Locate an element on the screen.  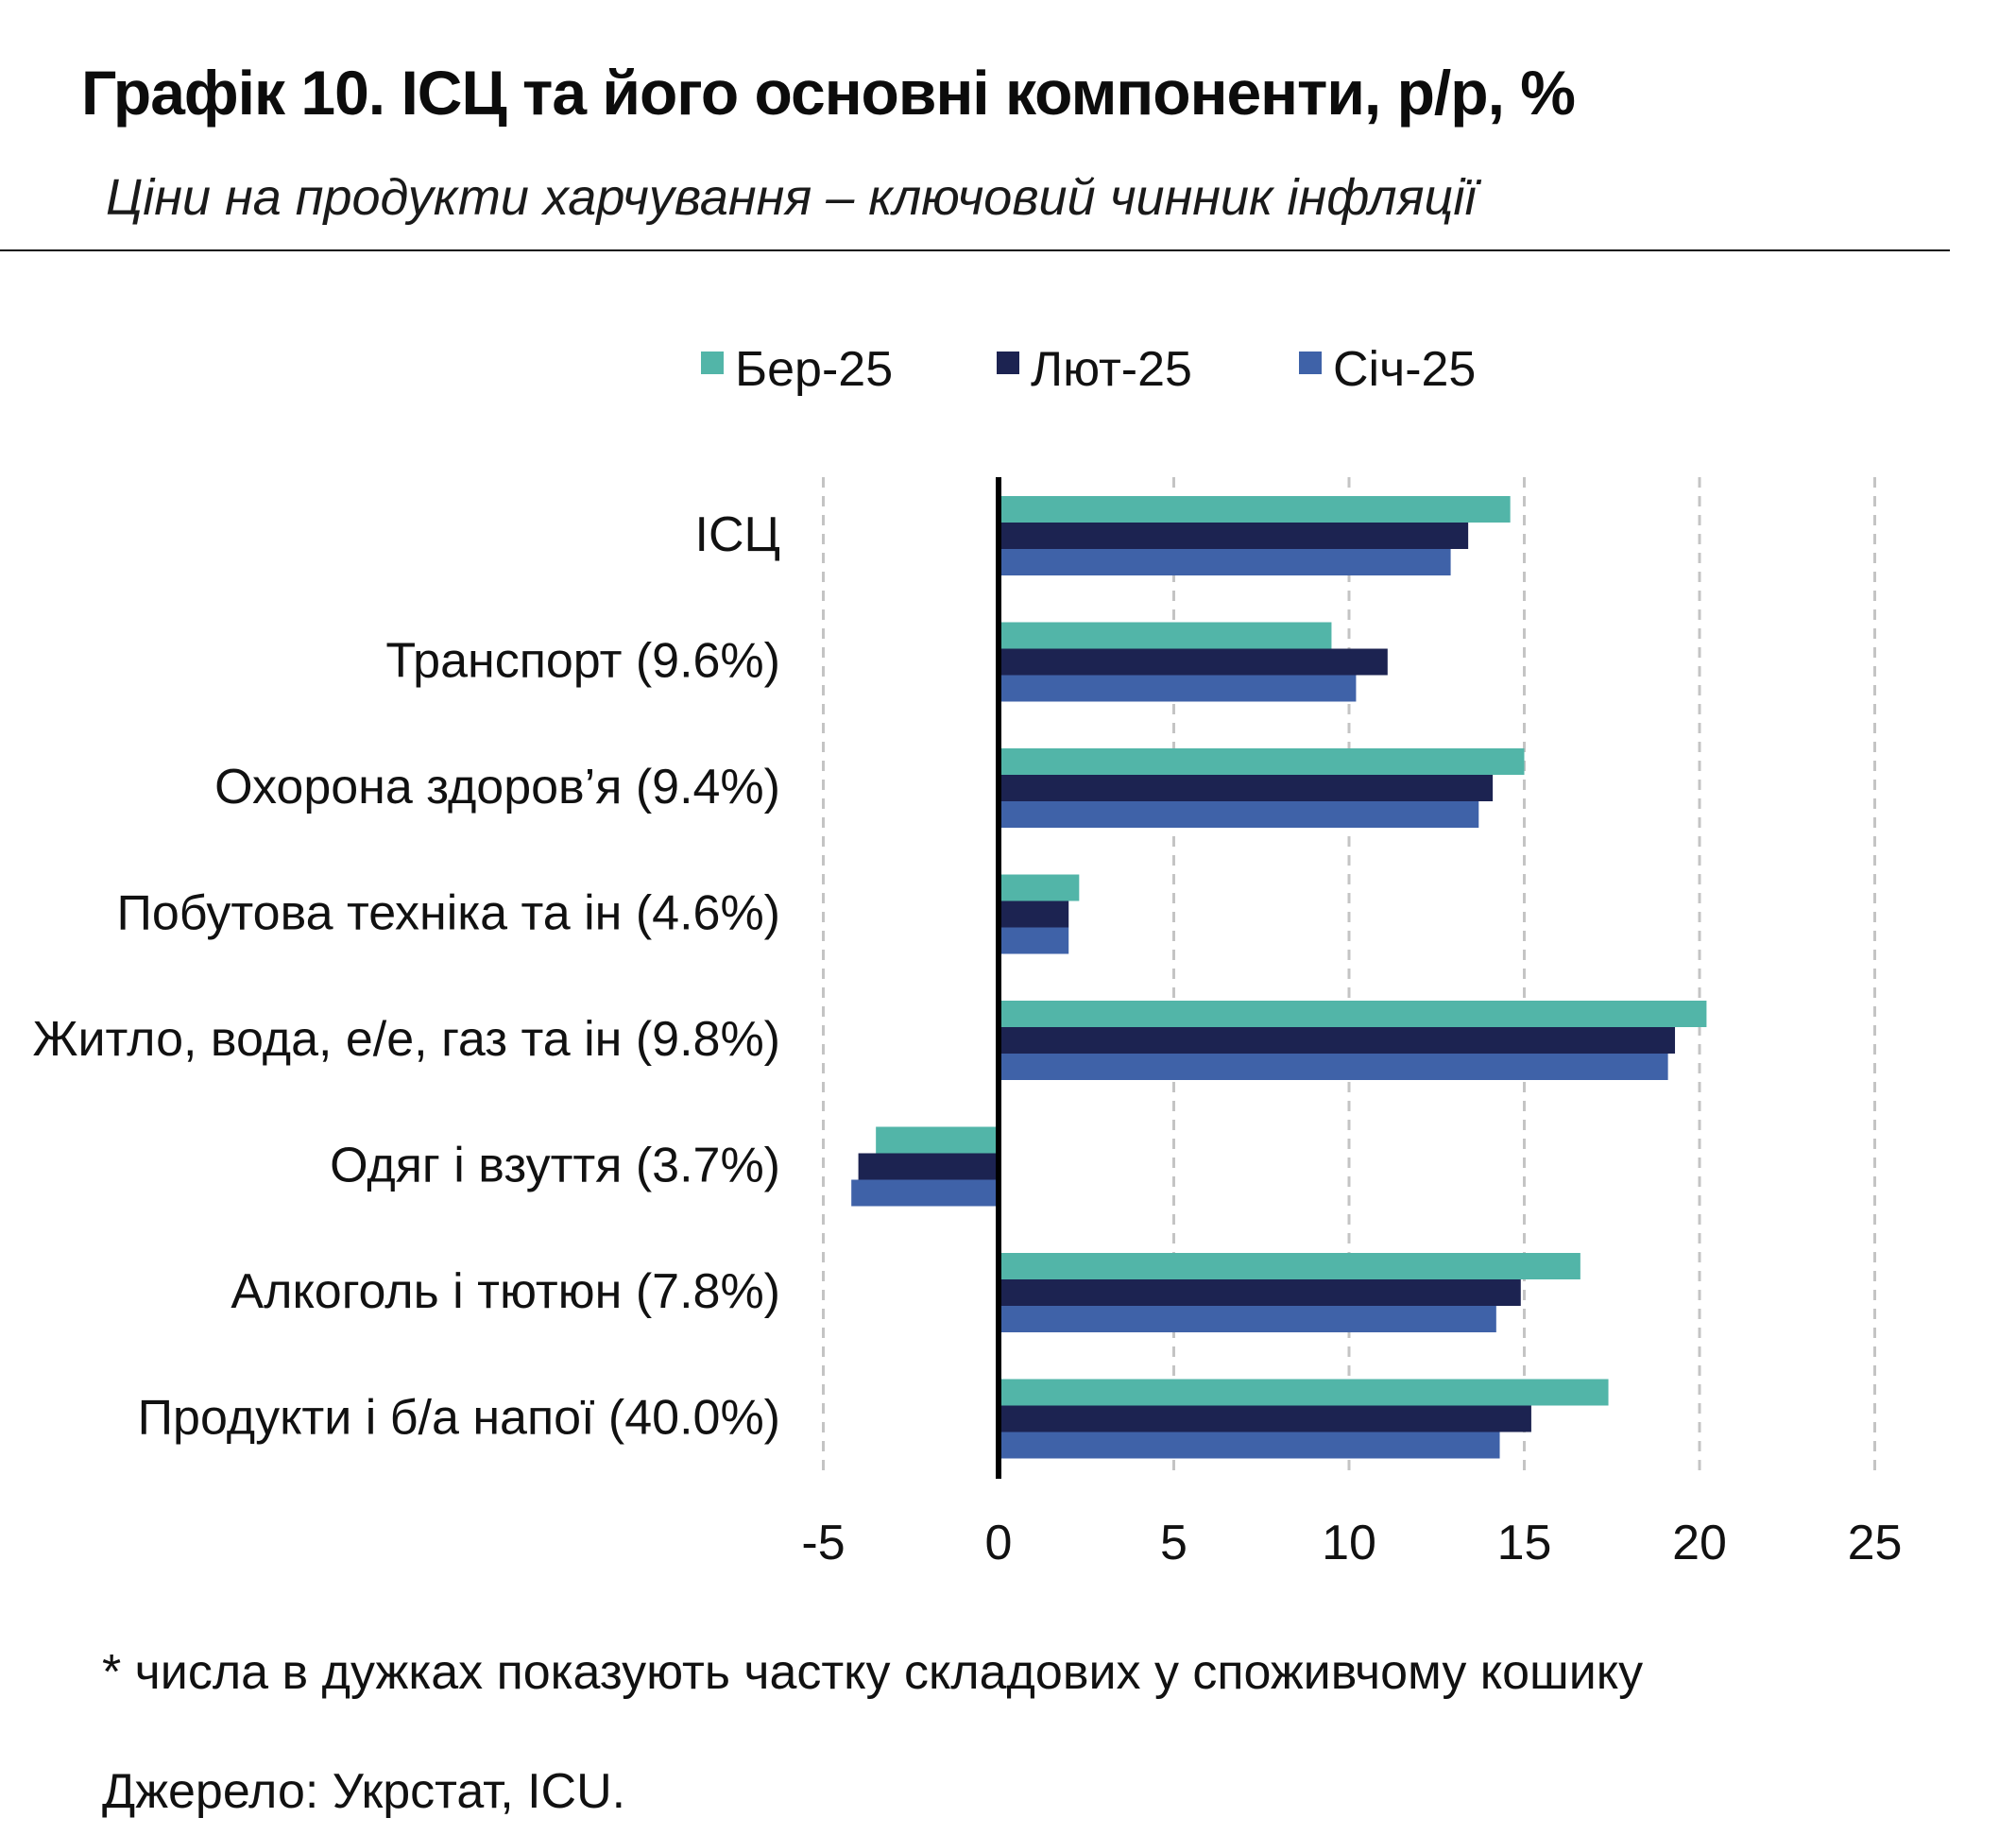
category-label: Одяг і взуття (3.7%) is located at coordinates (555, 1166).